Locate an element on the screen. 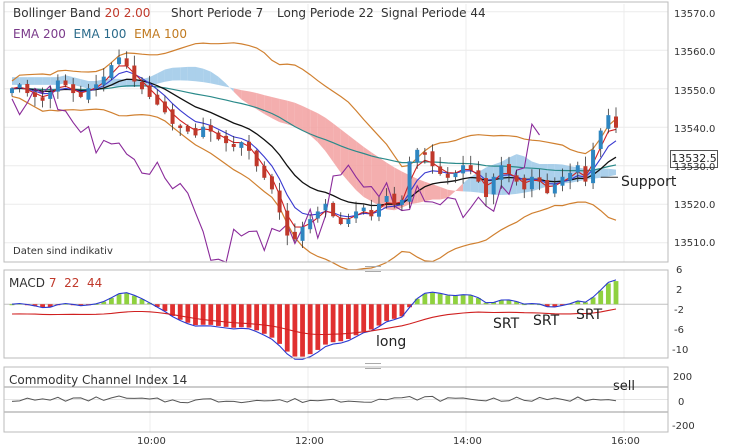 This screenshot has height=448, width=736. macd-resize-handle is located at coordinates (373, 269).